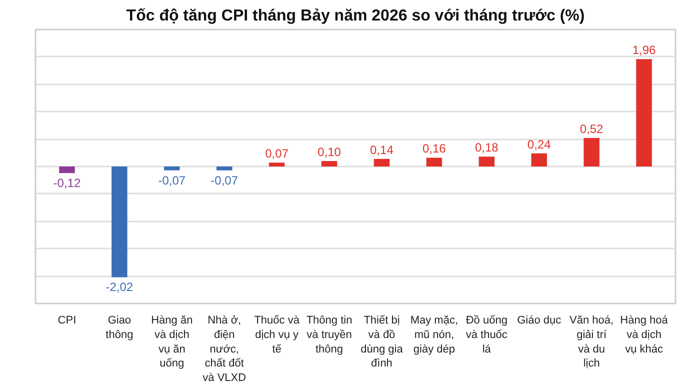  Describe the element at coordinates (487, 335) in the screenshot. I see `x-tick-label: Đồ uống và thuốc lá` at that location.